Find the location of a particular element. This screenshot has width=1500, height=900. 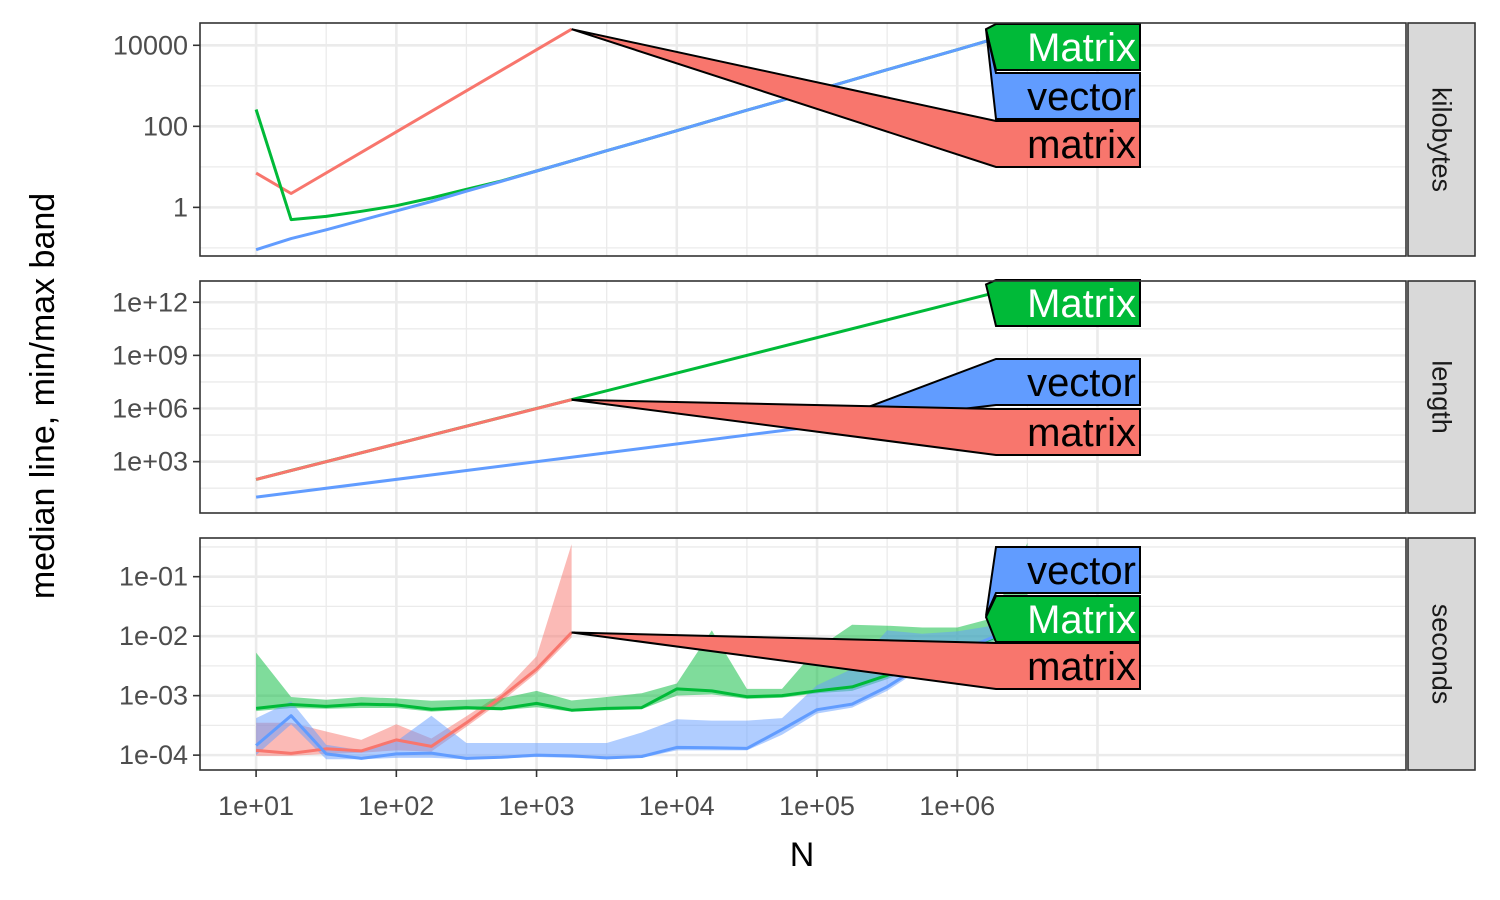

x-axis: 1e+01 1e+02 1e+03 1e+04 1e+05 1e+06 is located at coordinates (606, 795).